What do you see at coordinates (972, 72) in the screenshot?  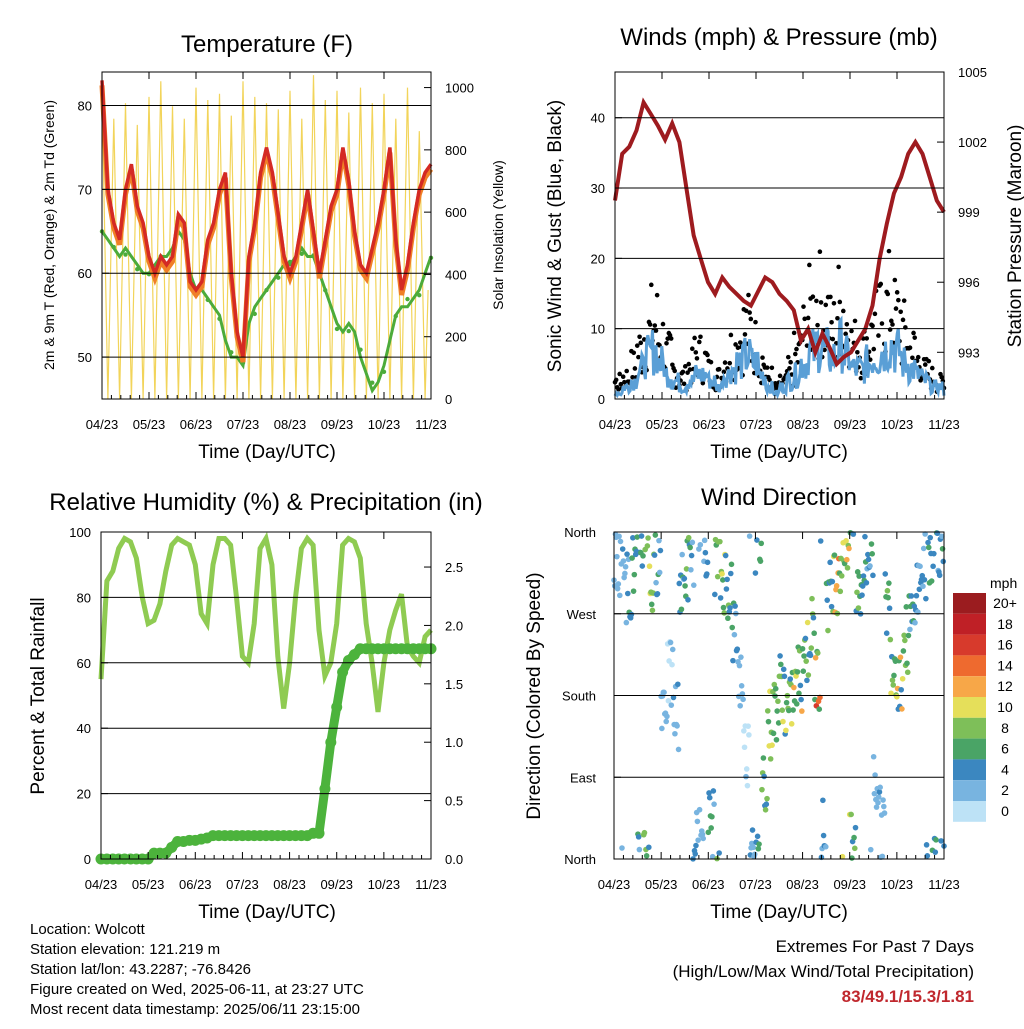 I see `winds-y2tick-label: 1005` at bounding box center [972, 72].